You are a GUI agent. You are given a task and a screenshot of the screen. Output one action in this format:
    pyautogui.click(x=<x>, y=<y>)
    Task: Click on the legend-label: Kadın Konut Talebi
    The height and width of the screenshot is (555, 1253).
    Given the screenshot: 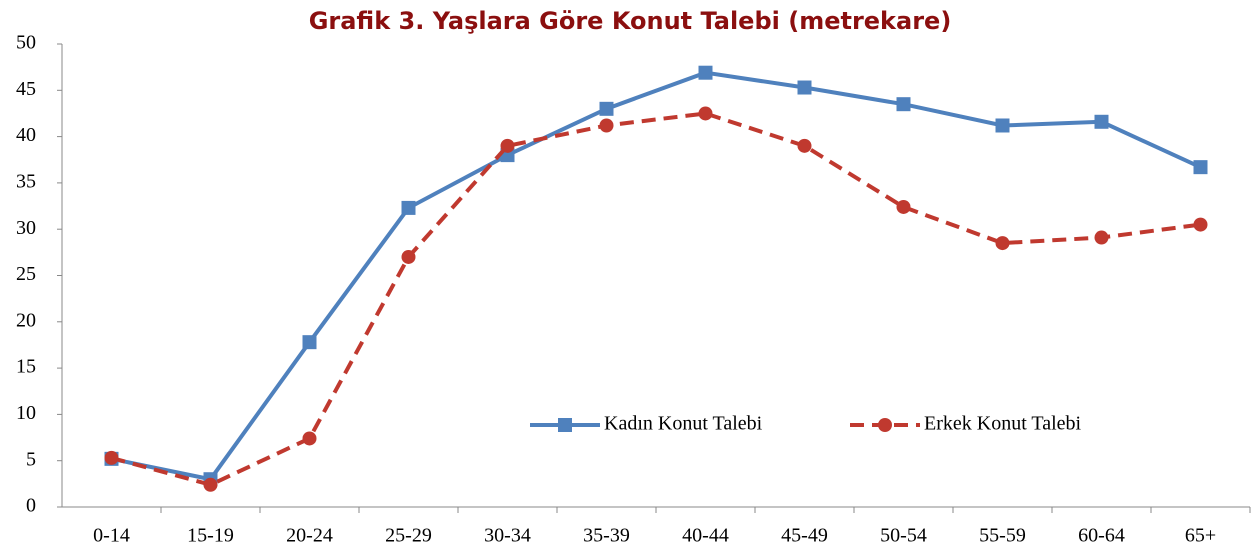 What is the action you would take?
    pyautogui.click(x=683, y=424)
    